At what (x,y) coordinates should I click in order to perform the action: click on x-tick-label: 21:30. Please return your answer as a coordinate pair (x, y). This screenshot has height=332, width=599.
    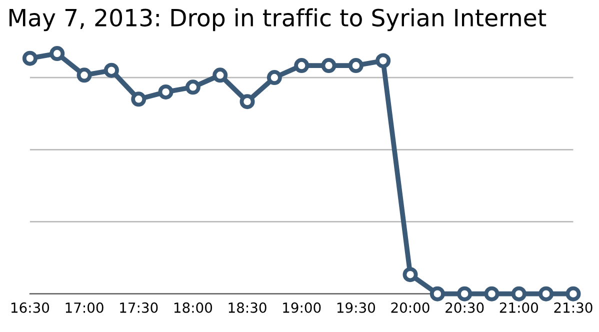
    Looking at the image, I should click on (573, 307).